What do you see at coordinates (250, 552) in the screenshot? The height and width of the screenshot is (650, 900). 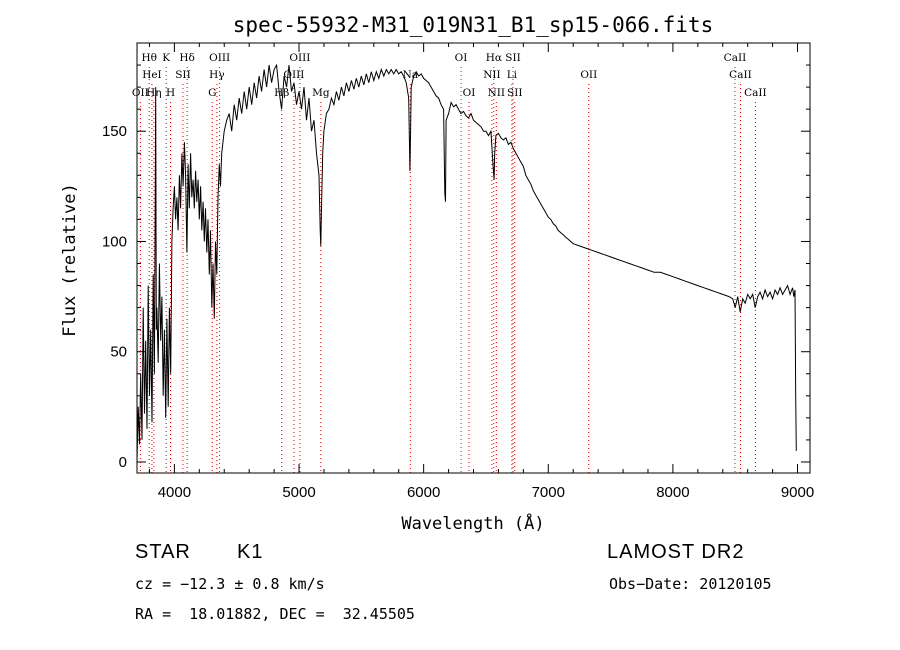 I see `object-subclass: K1` at bounding box center [250, 552].